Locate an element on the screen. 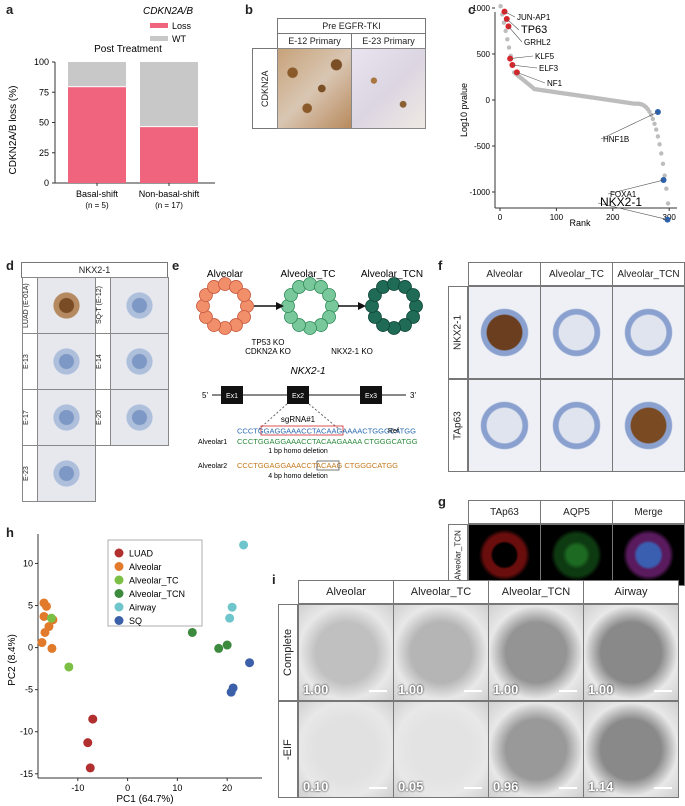 Image resolution: width=685 pixels, height=806 pixels. ihc-image-e23 is located at coordinates (388, 88).